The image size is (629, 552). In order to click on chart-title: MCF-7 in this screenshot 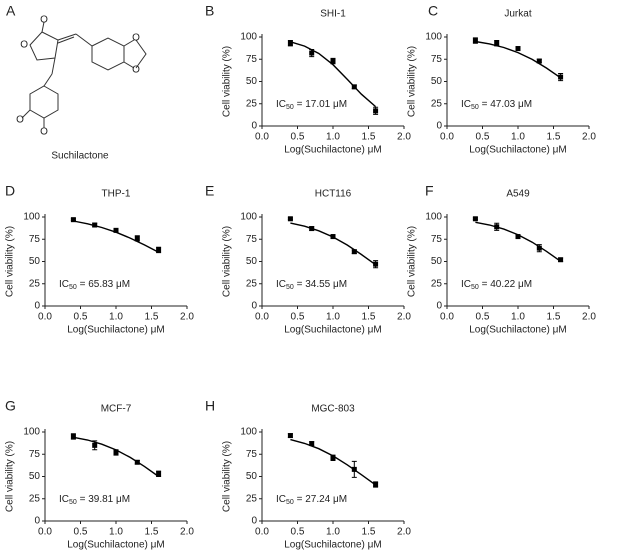, I will do `click(116, 409)`.